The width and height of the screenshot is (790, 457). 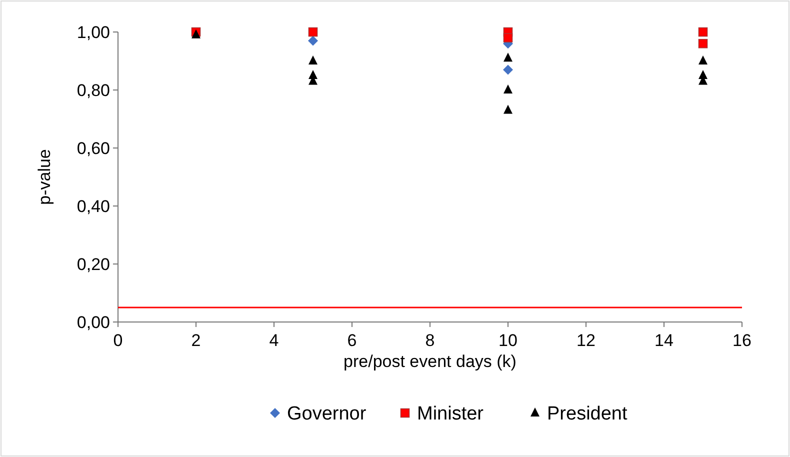 I want to click on legend-label: Minister, so click(x=450, y=414).